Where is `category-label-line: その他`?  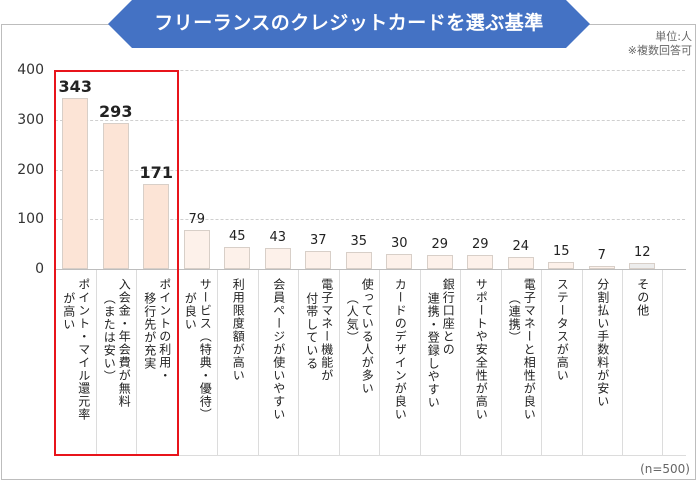 category-label-line: その他 is located at coordinates (642, 297).